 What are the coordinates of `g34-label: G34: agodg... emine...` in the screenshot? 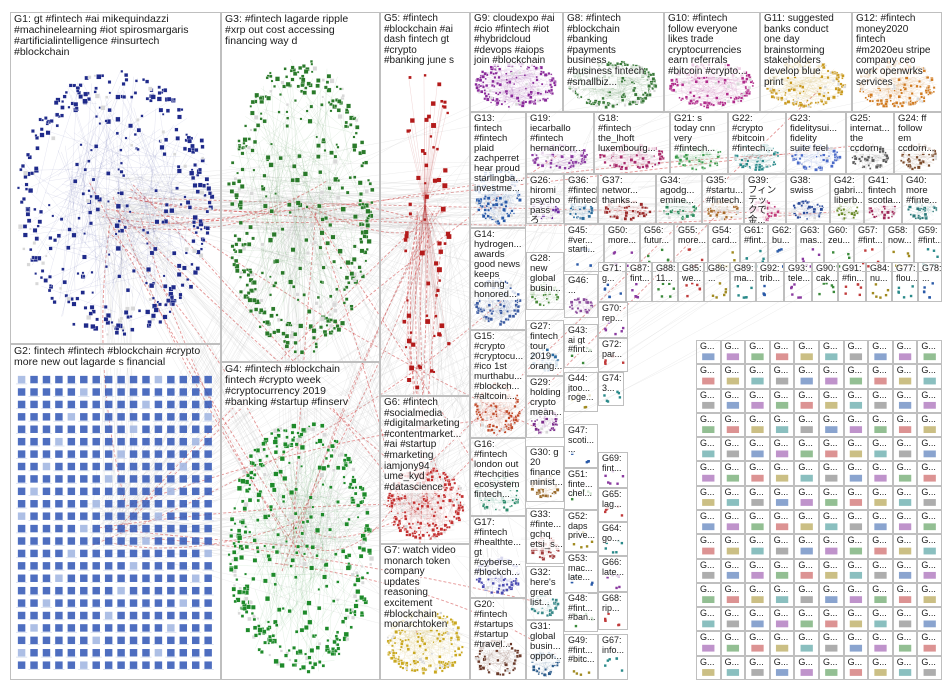 It's located at (677, 191).